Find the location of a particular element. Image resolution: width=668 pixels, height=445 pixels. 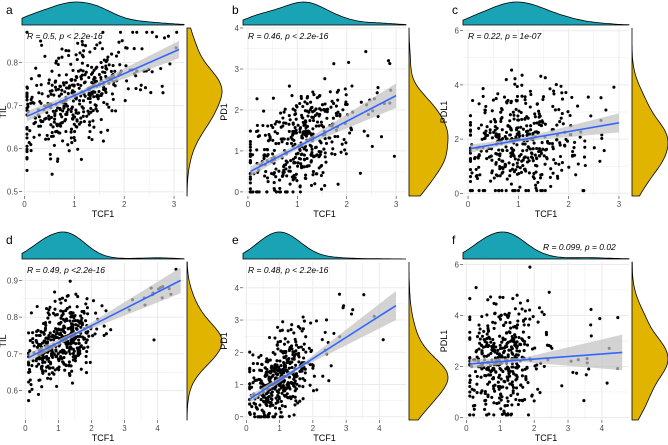

y-tick-label: 3 is located at coordinates (237, 320).